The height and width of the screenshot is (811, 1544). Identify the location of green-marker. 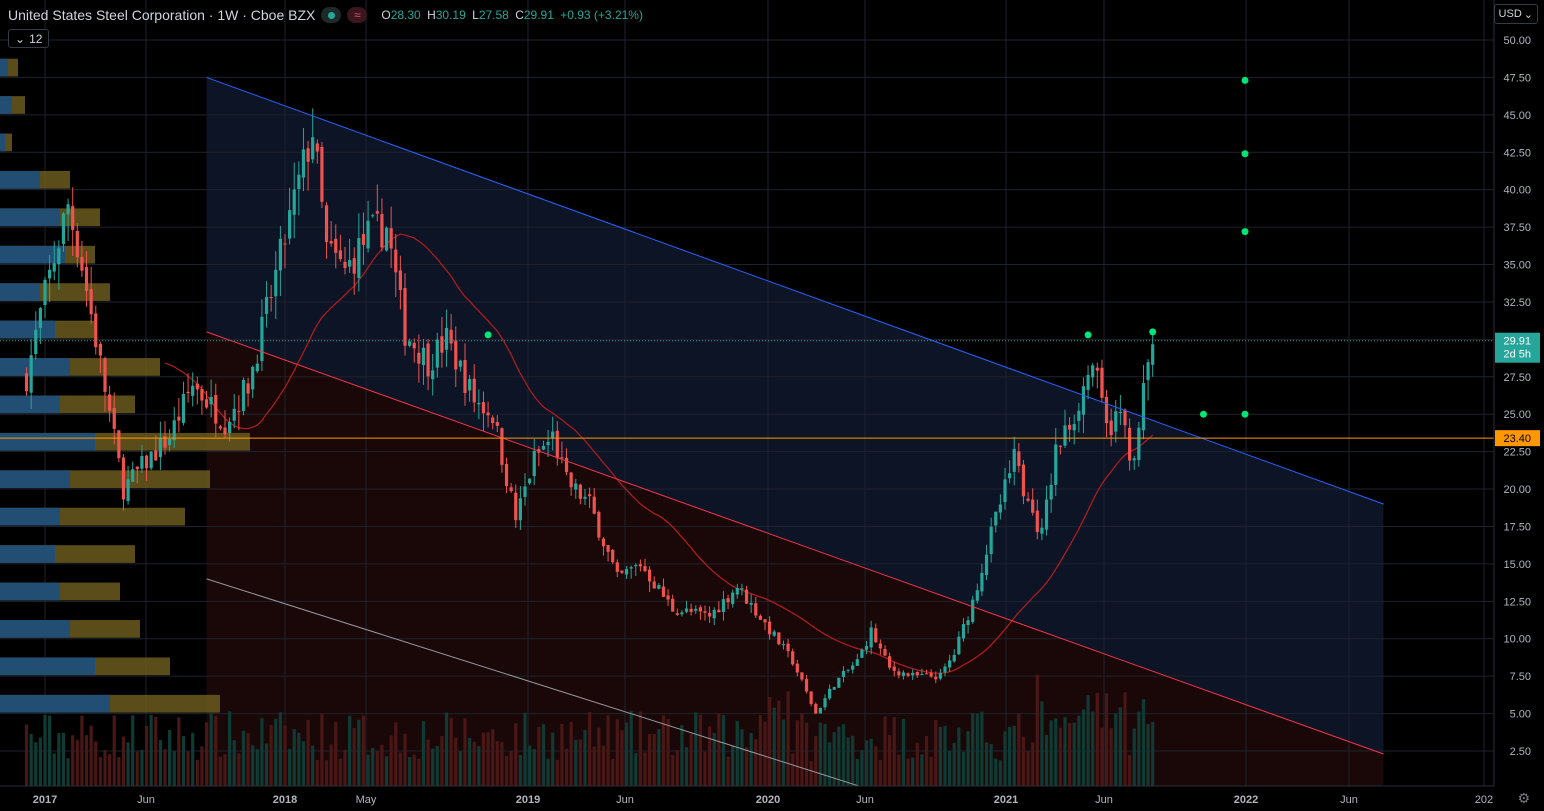
(1245, 154).